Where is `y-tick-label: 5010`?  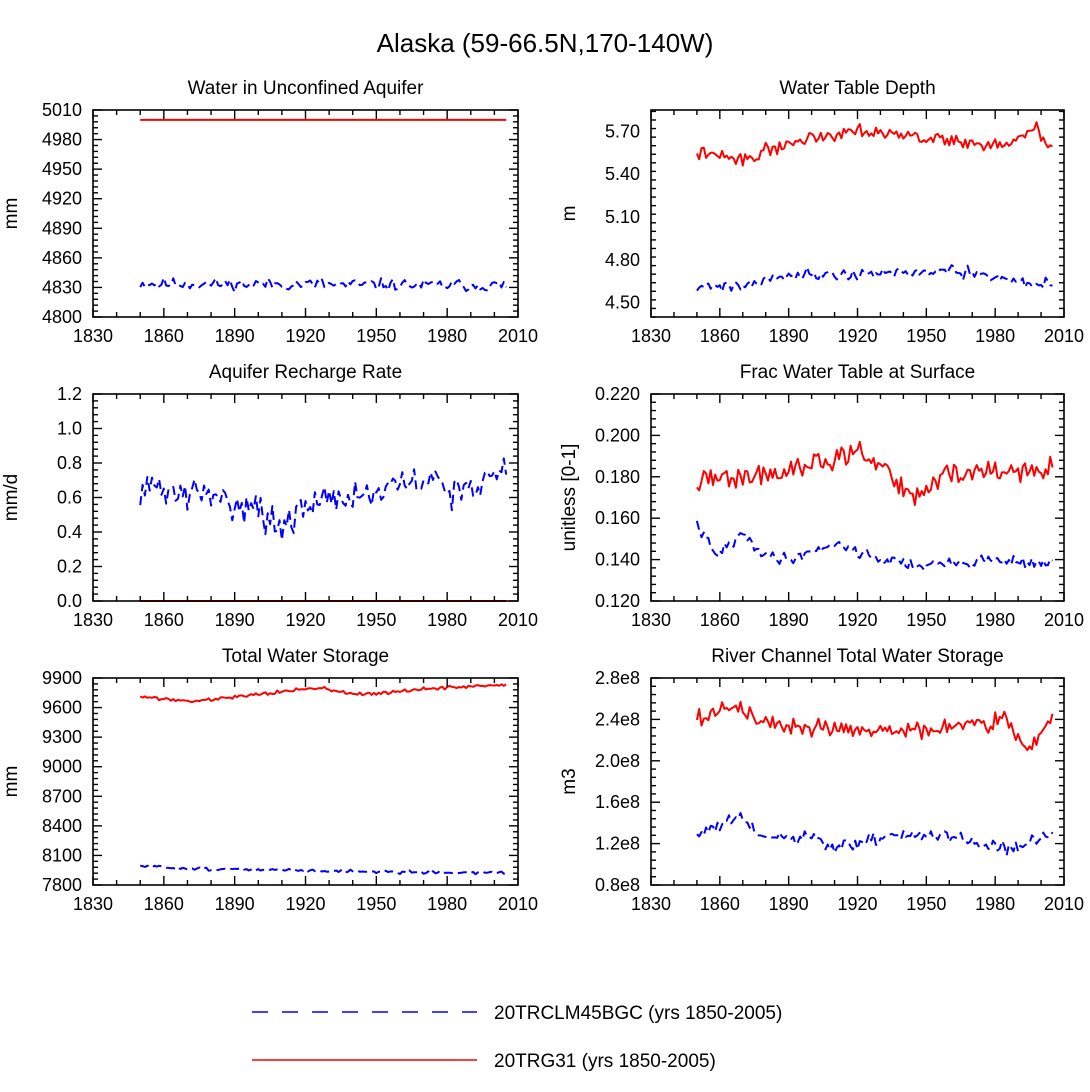
y-tick-label: 5010 is located at coordinates (62, 110).